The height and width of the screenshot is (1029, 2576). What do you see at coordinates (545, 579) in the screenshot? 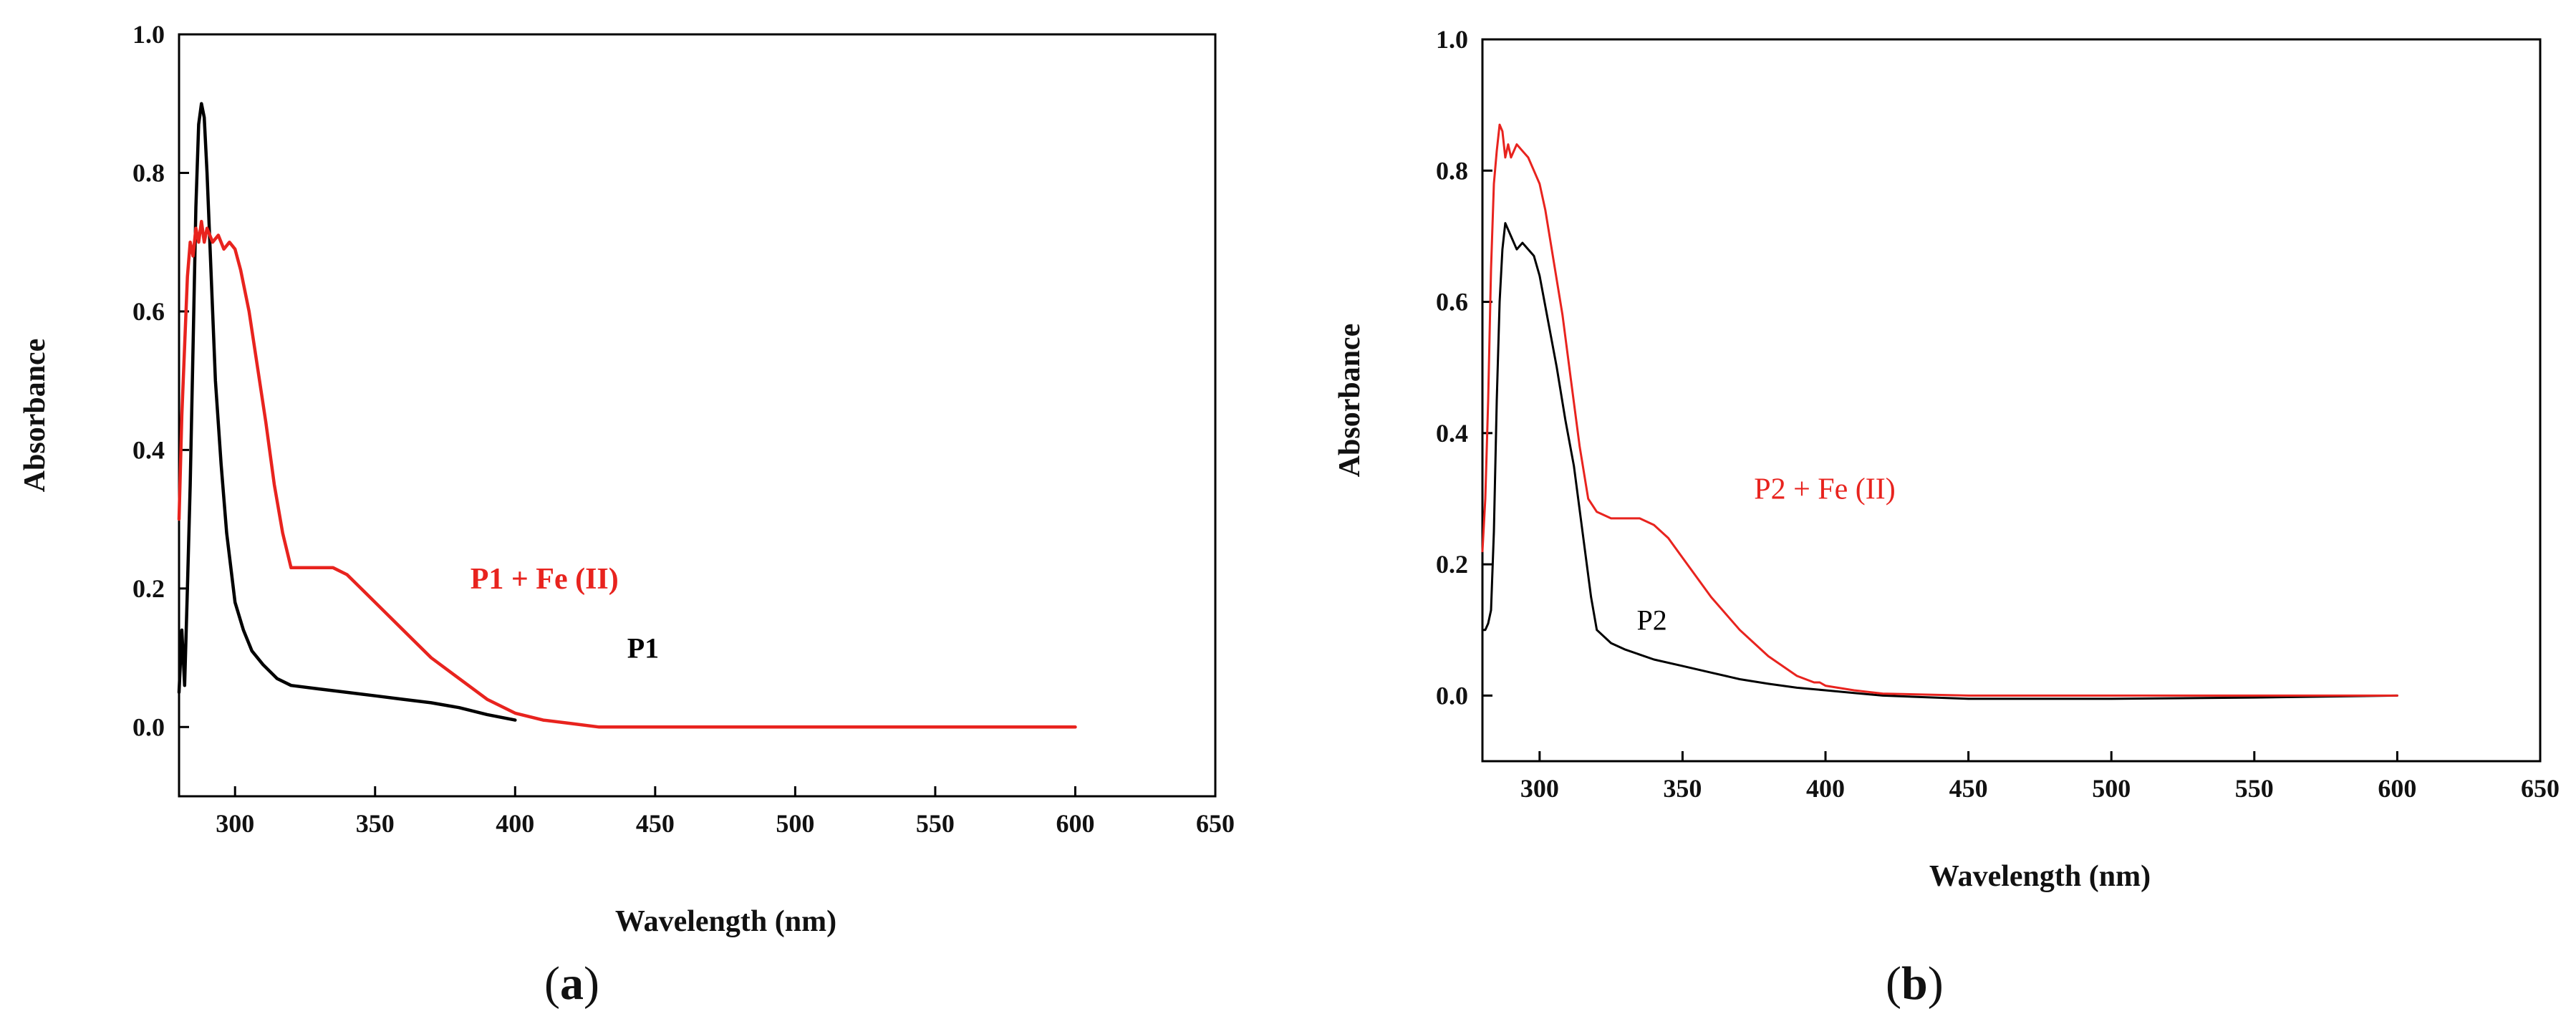
I see `series-annotation: P1 + Fe (II)` at bounding box center [545, 579].